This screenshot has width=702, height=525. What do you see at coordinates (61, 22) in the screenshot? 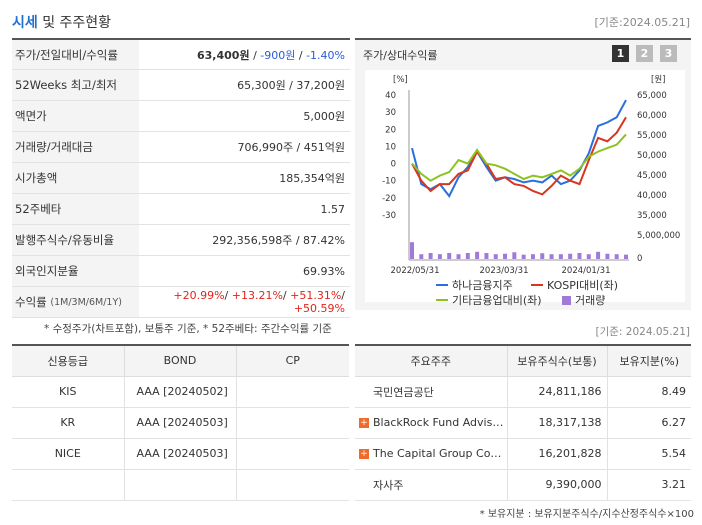
I see `section-title: 시세 및 주주현황` at bounding box center [61, 22].